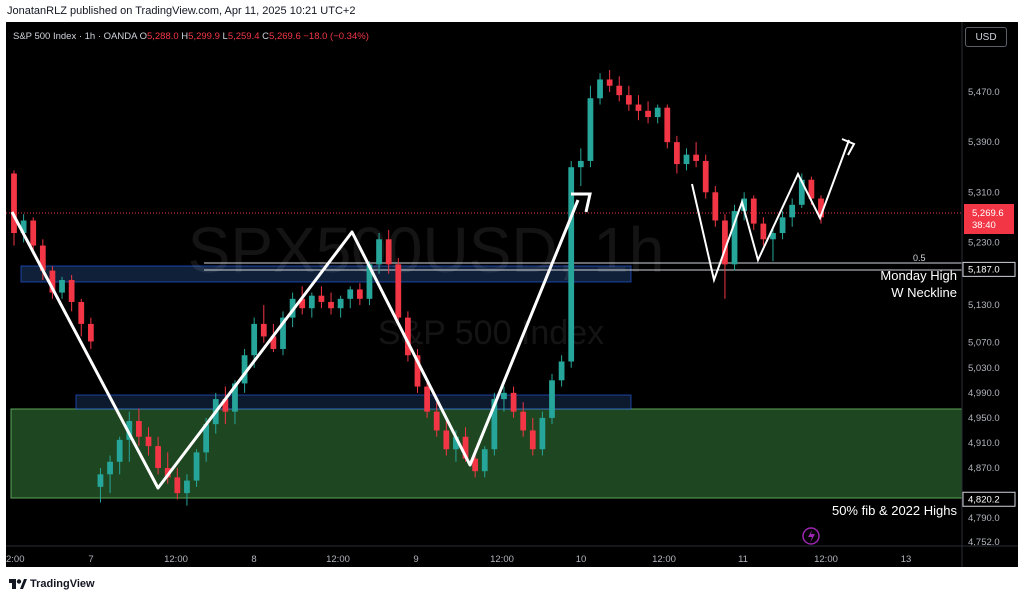 This screenshot has height=599, width=1024. Describe the element at coordinates (924, 292) in the screenshot. I see `neckline-label-2: W Neckline` at that location.